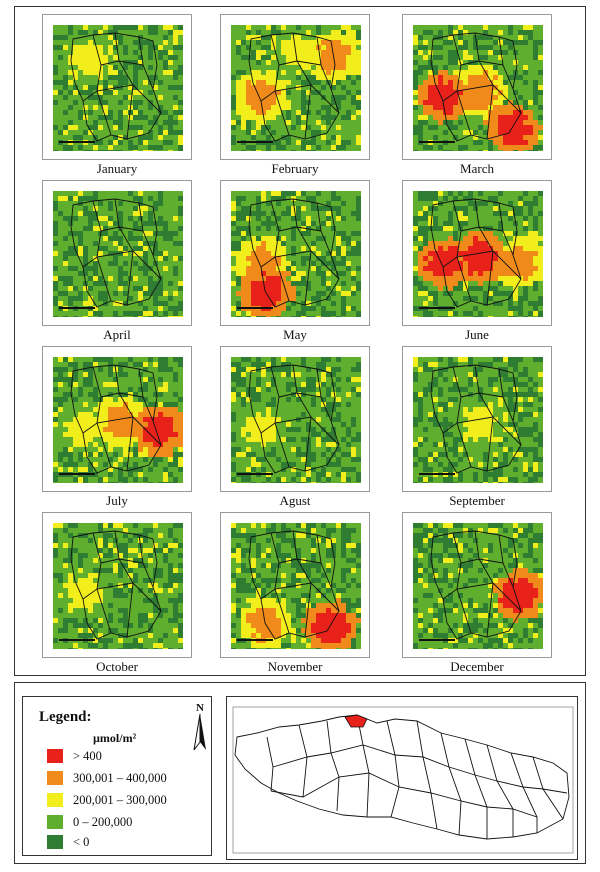 The height and width of the screenshot is (872, 600). What do you see at coordinates (117, 168) in the screenshot?
I see `month-label: January` at bounding box center [117, 168].